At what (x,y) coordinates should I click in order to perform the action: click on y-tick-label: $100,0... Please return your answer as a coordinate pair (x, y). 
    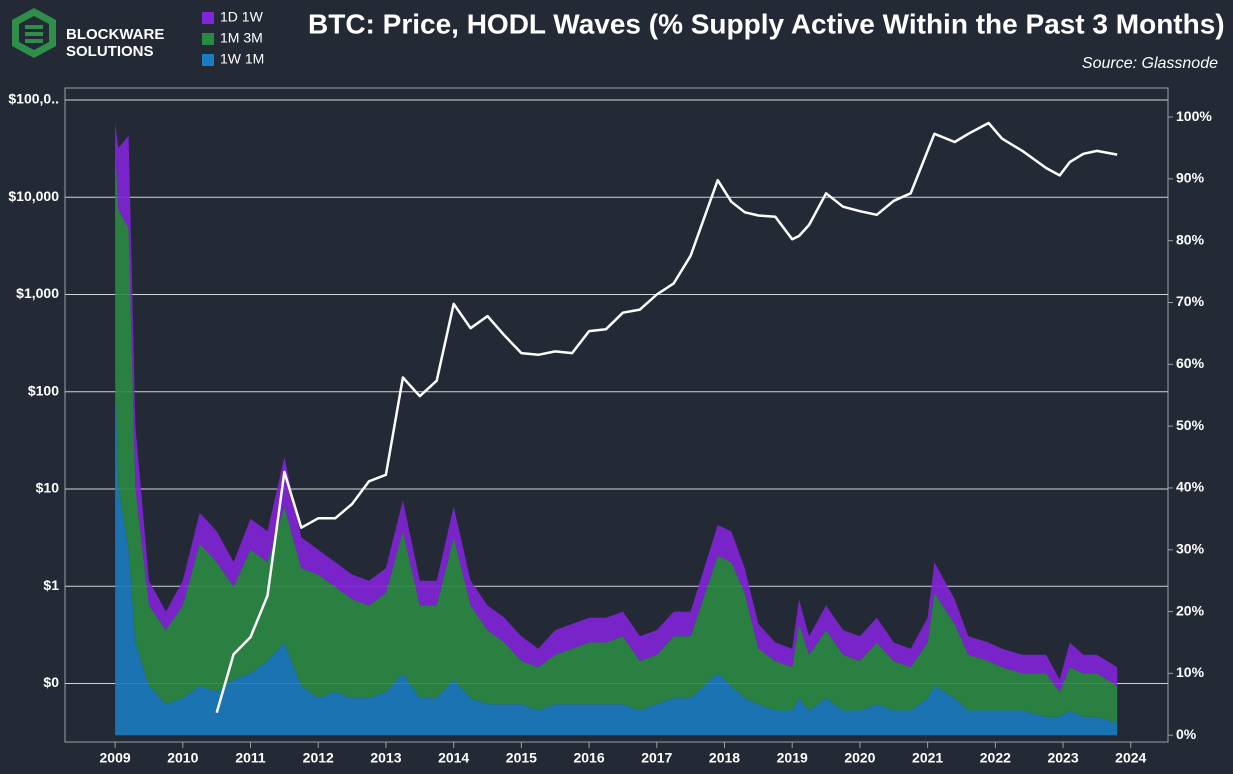
    Looking at the image, I should click on (33, 99).